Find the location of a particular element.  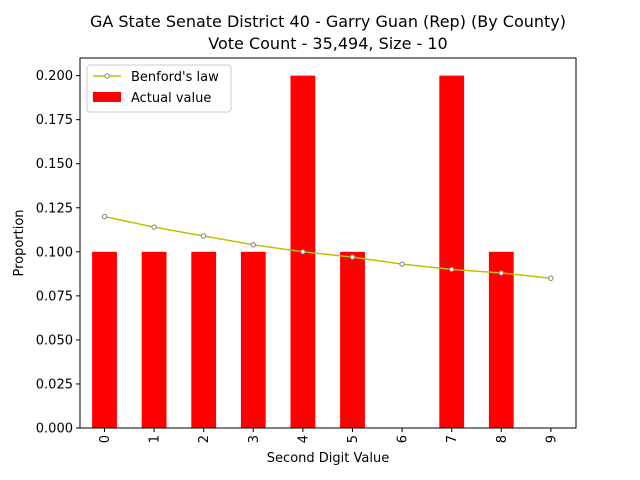

chart-title-line2: Vote Count - 35,494, Size - 10 is located at coordinates (327, 43).